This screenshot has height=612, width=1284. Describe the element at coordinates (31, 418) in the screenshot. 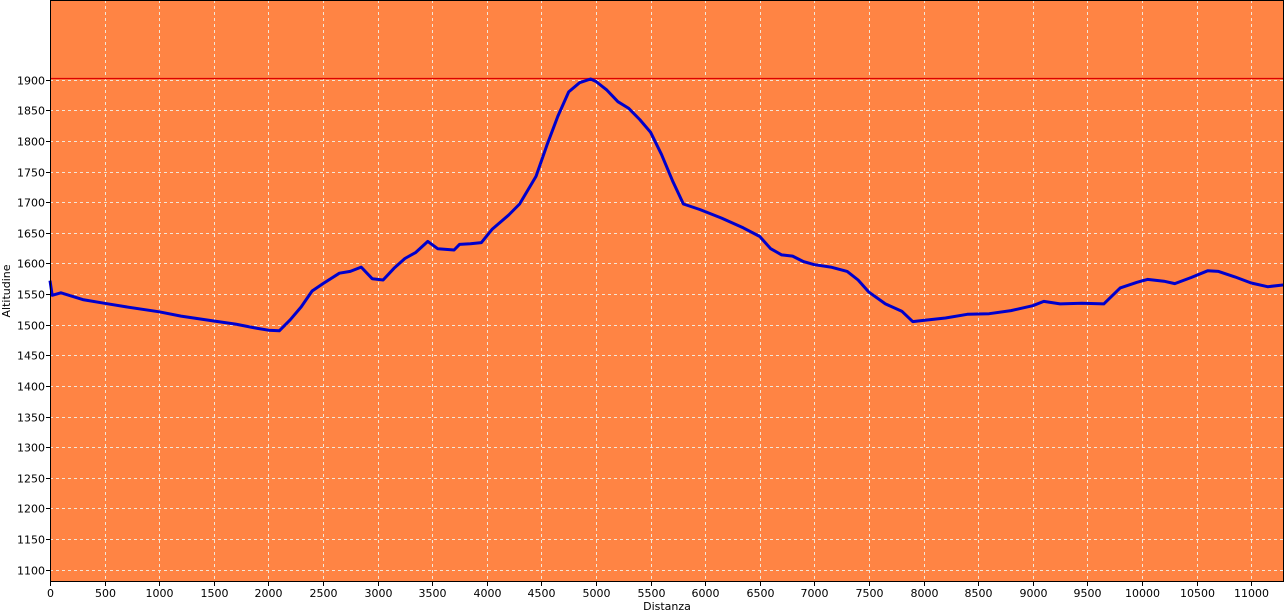

I see `y-tick-label: 1350` at that location.